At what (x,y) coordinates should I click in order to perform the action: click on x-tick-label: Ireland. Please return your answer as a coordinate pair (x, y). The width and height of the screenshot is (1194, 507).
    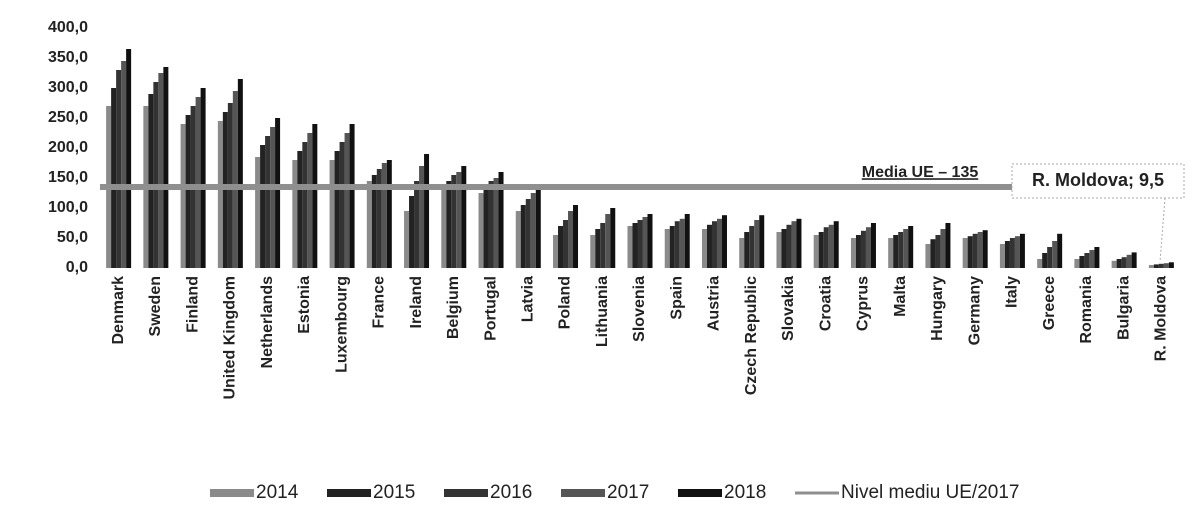
    Looking at the image, I should click on (416, 302).